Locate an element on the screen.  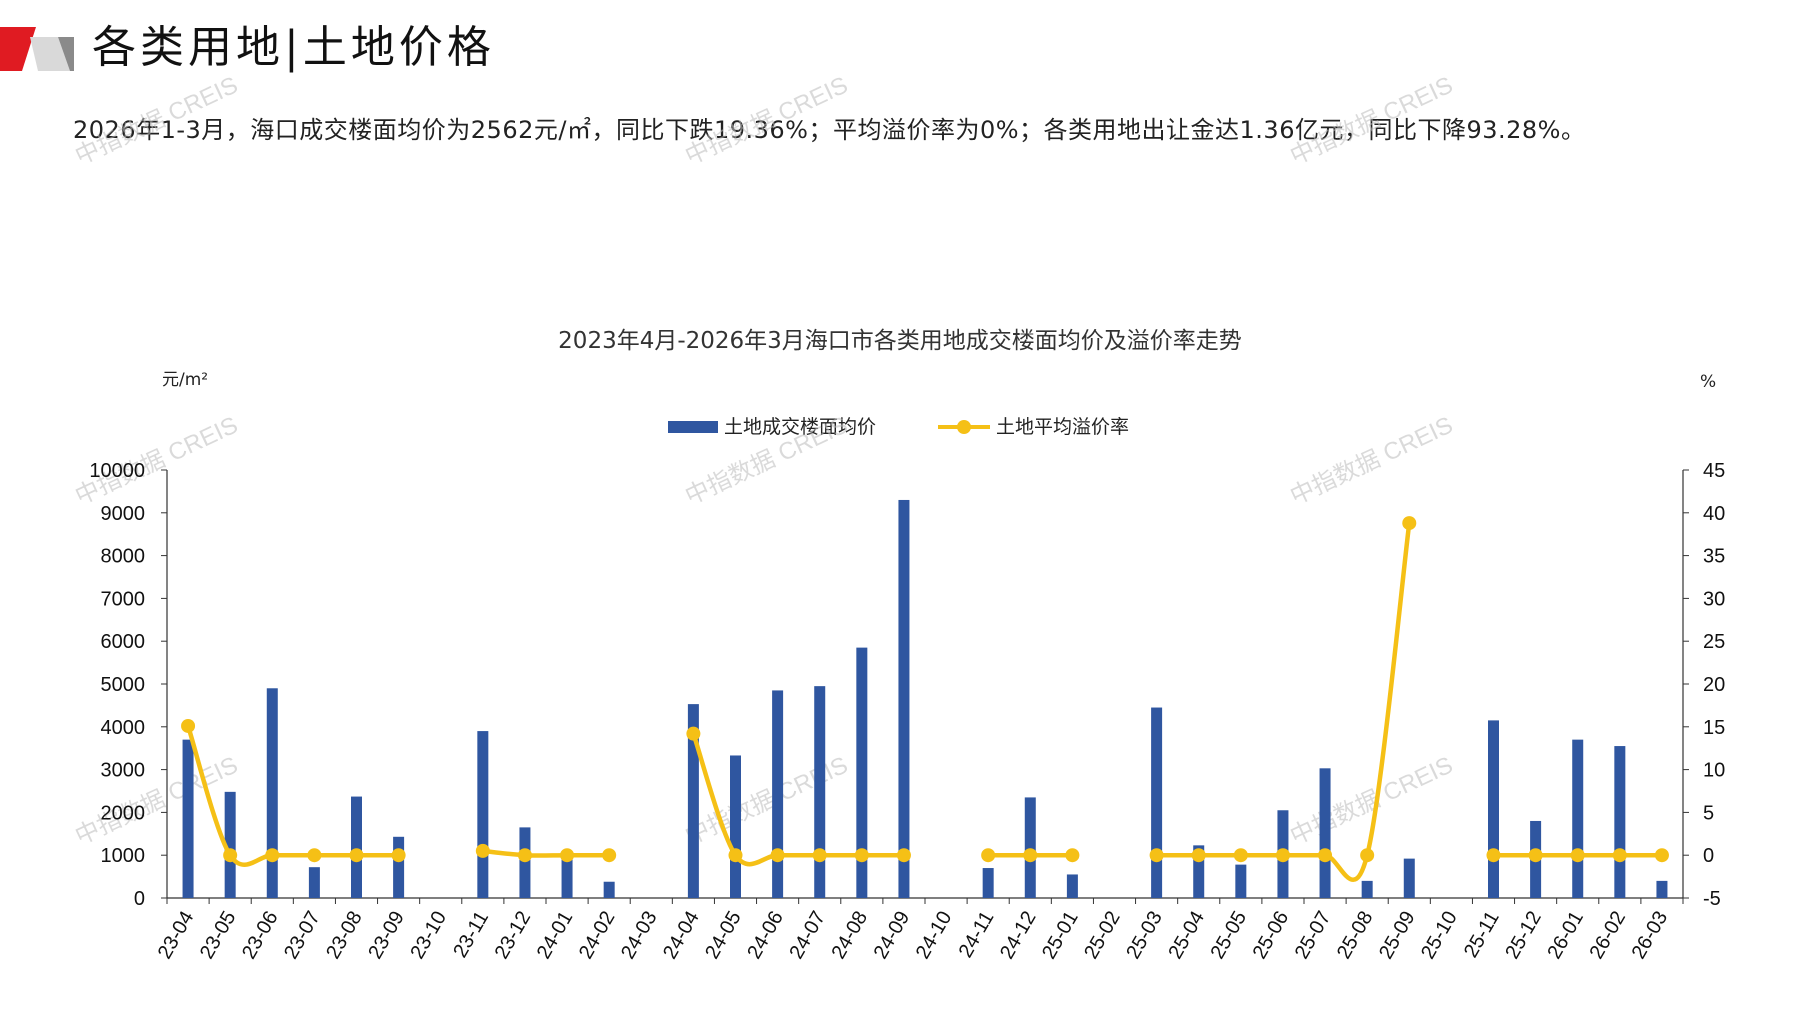
legend-bar-swatch is located at coordinates (693, 427).